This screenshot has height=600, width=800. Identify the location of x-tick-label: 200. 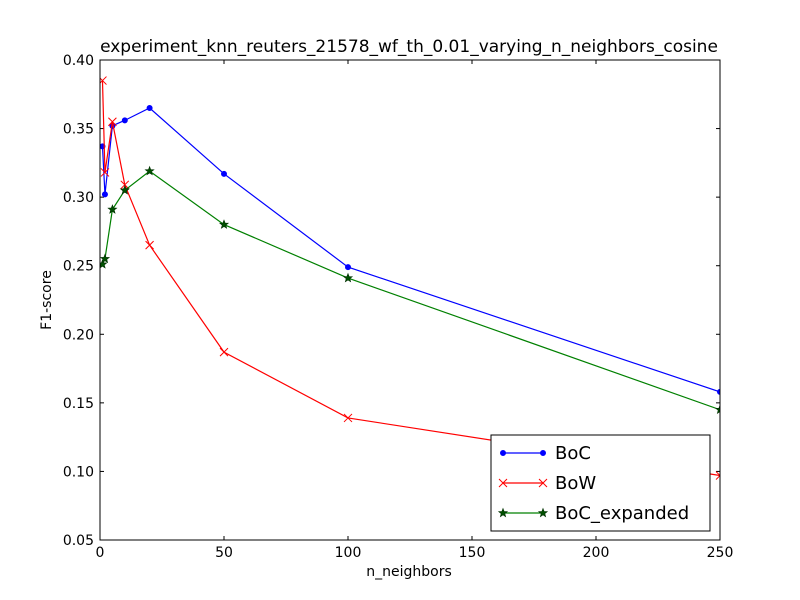
(596, 553).